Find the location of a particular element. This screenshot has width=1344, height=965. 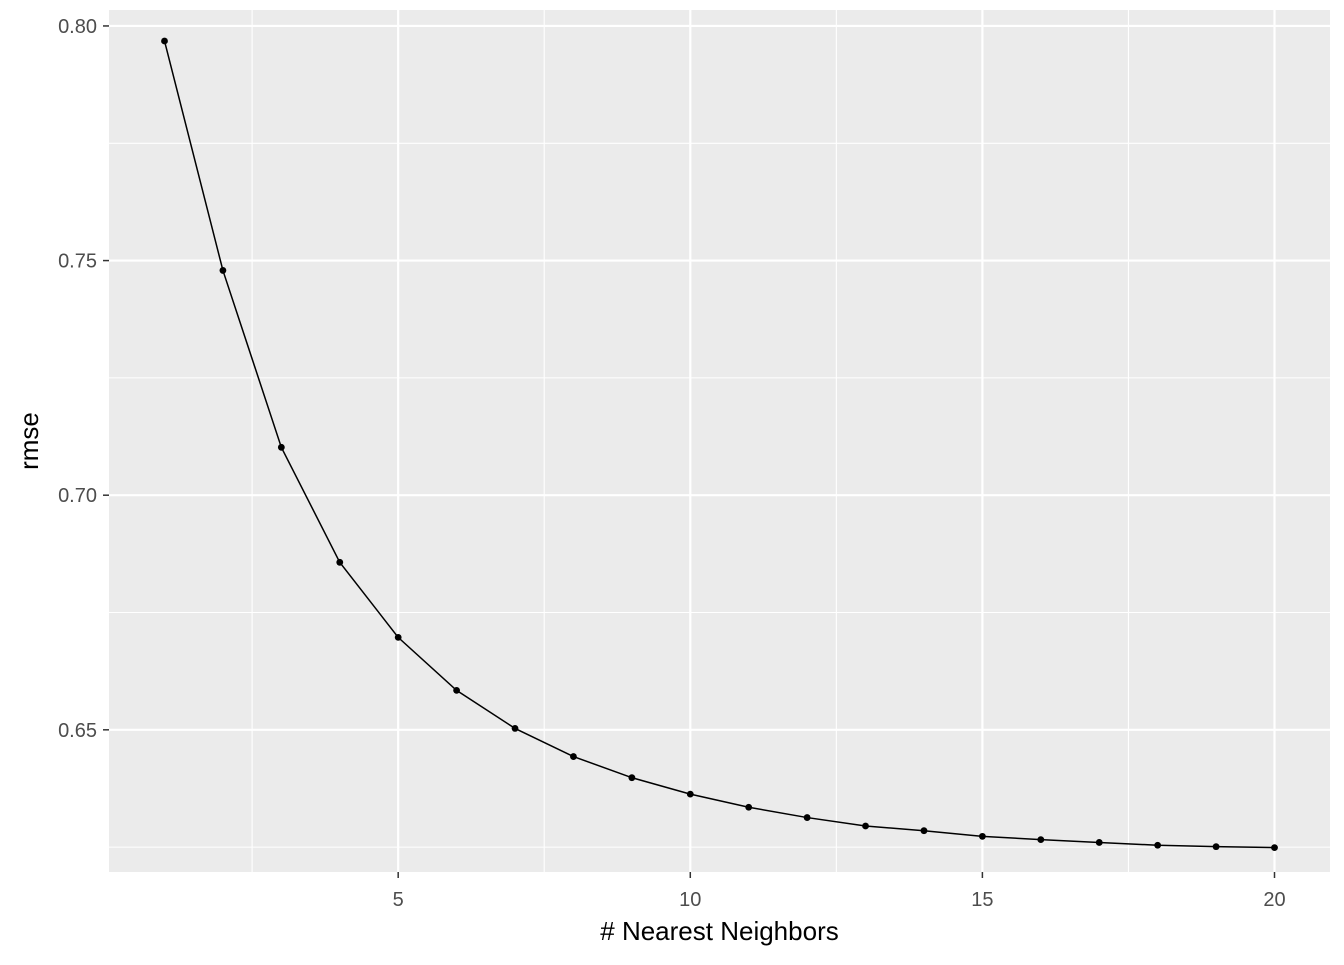

y-axis-title: rmse is located at coordinates (29, 441).